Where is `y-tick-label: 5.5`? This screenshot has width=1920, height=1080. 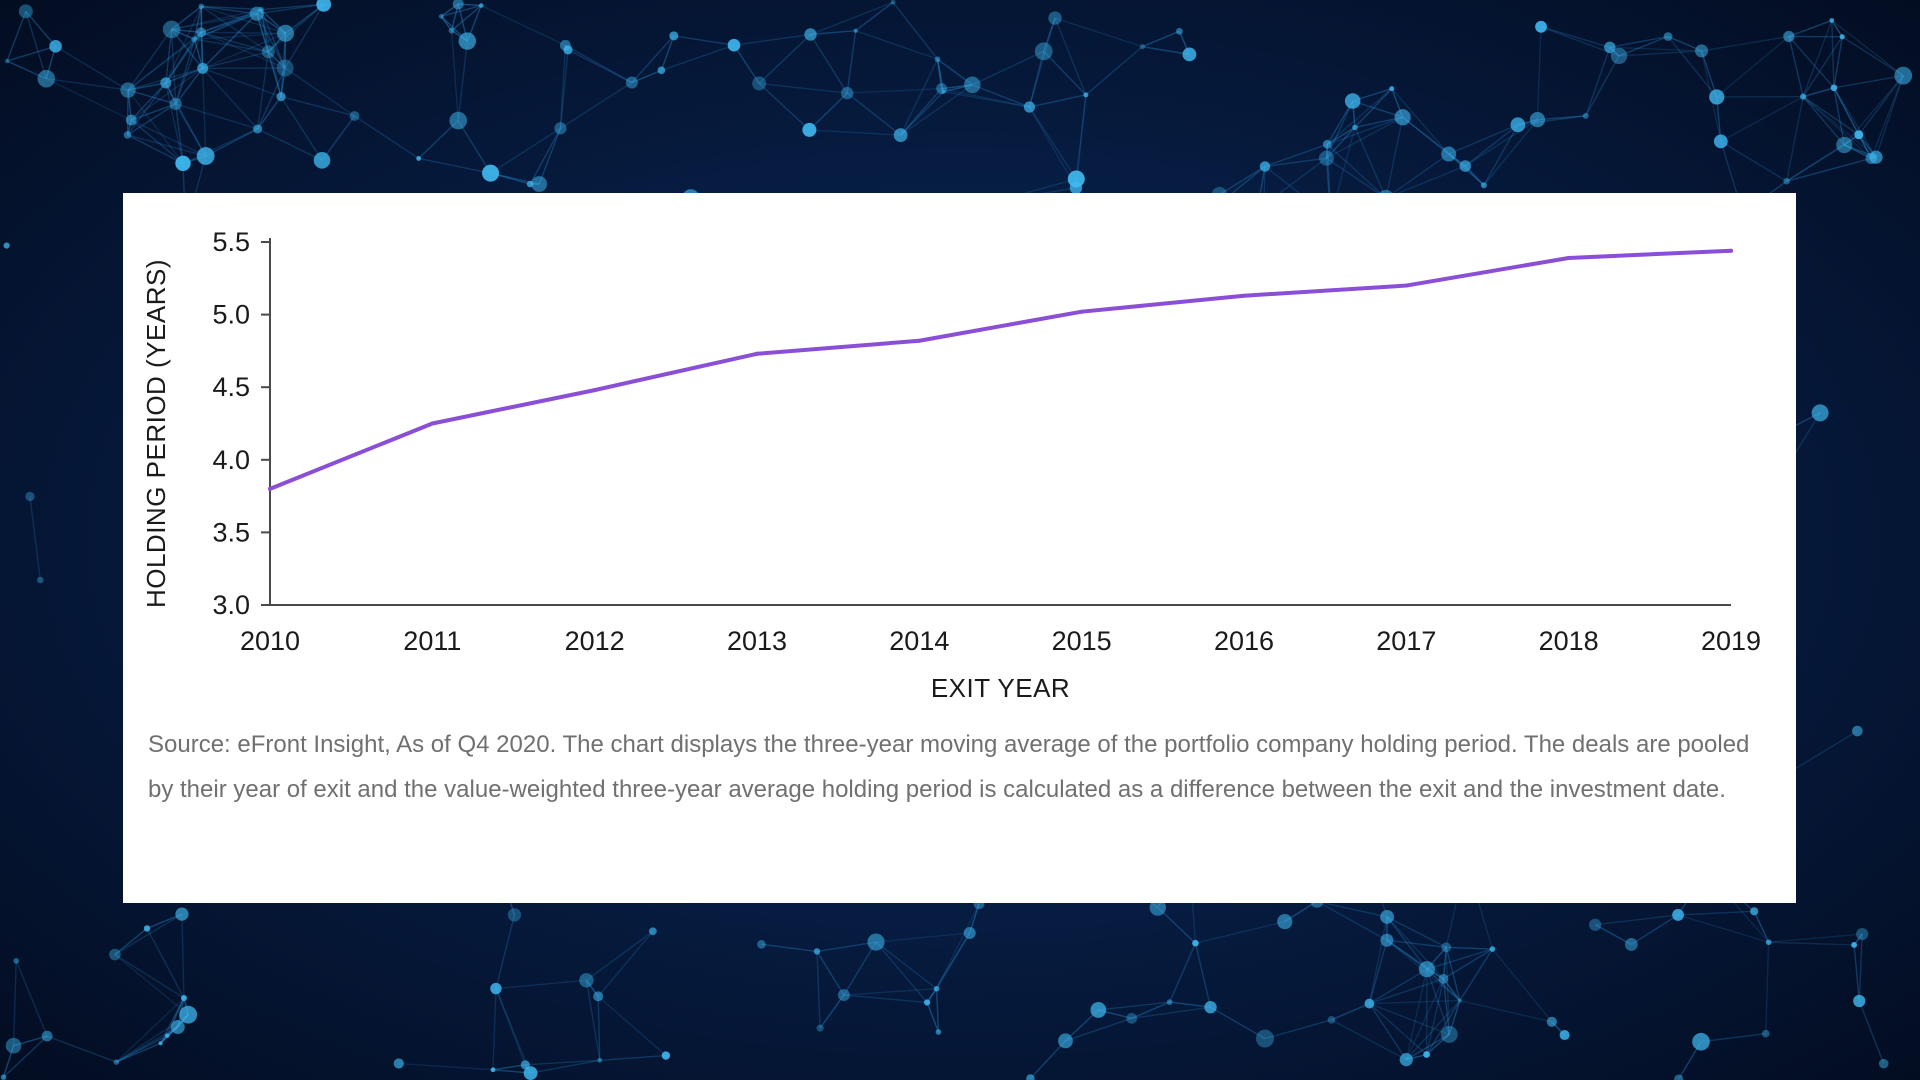 y-tick-label: 5.5 is located at coordinates (231, 242).